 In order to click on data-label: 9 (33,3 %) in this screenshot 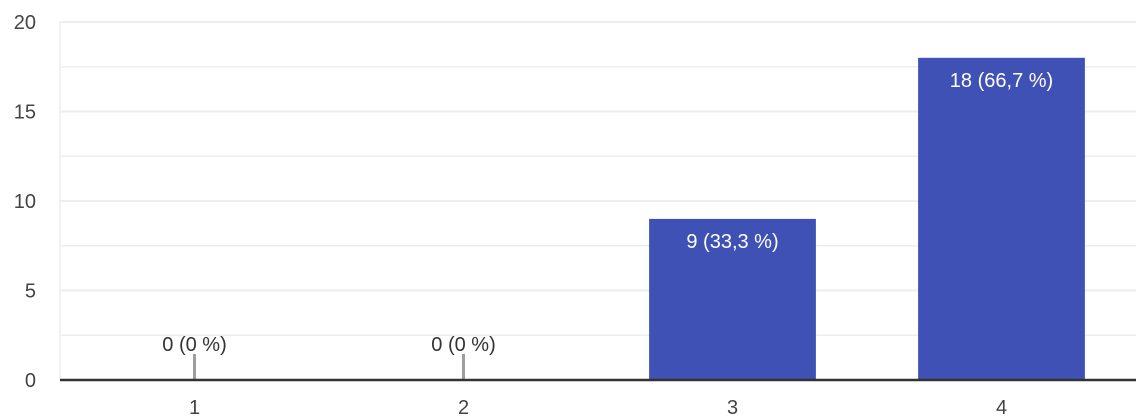, I will do `click(732, 242)`.